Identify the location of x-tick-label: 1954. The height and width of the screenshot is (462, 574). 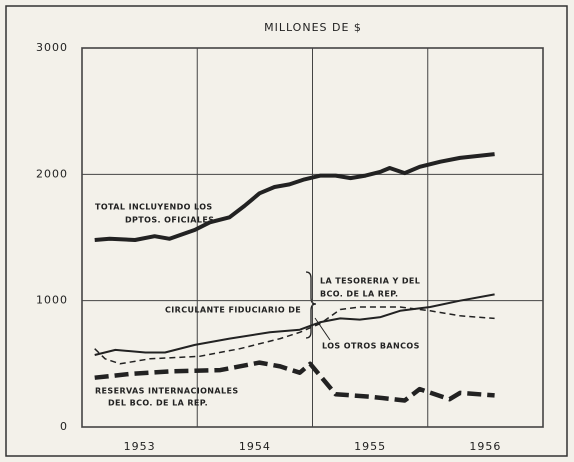
(255, 446).